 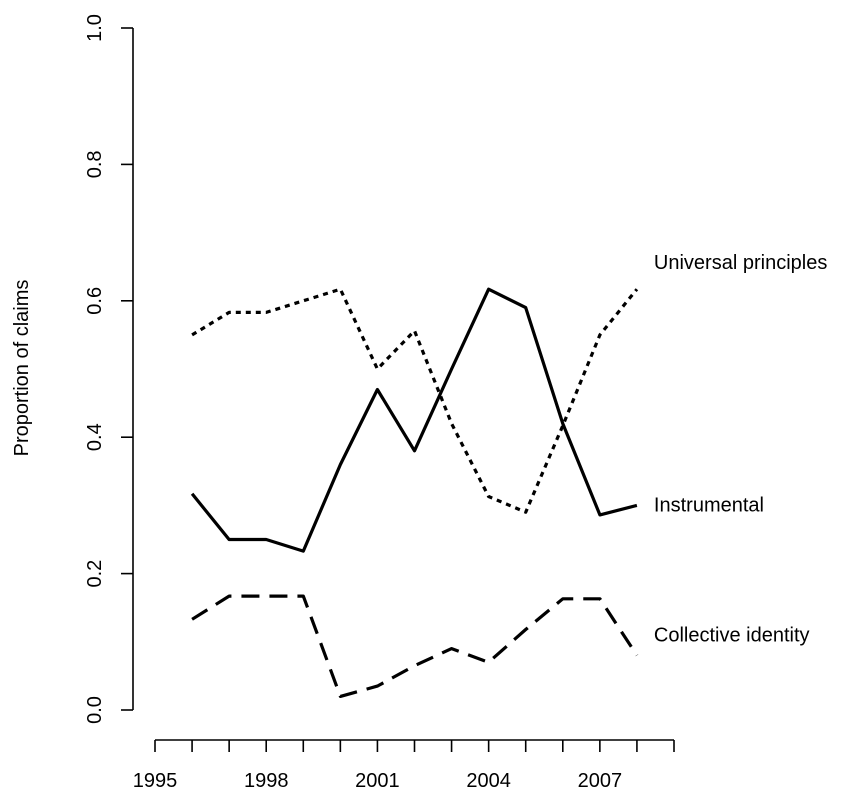 What do you see at coordinates (600, 781) in the screenshot?
I see `x-tick-label: 2007` at bounding box center [600, 781].